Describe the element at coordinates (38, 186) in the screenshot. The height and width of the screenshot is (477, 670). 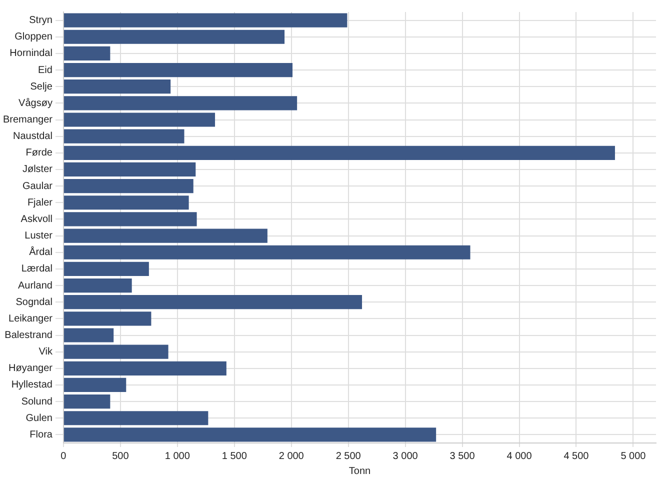
I see `y-tick-label: Gaular` at that location.